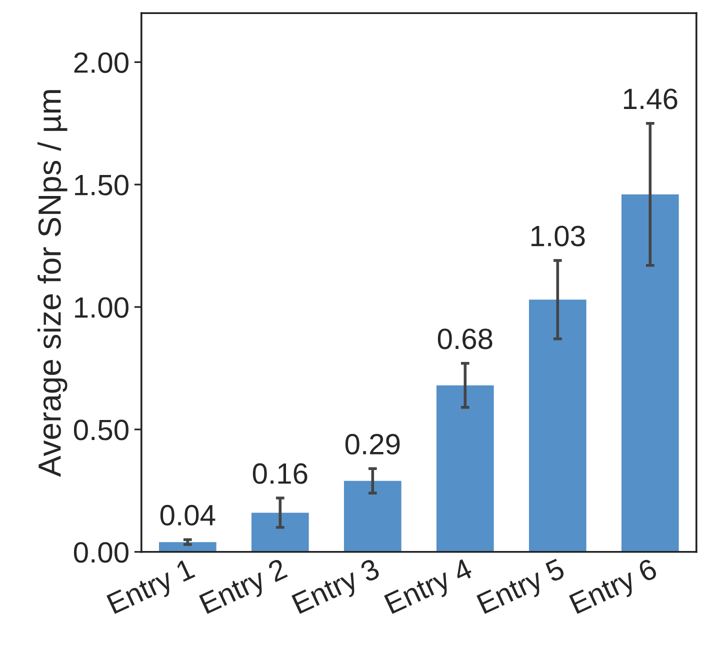 The height and width of the screenshot is (657, 707). I want to click on data-label: 0.68, so click(465, 339).